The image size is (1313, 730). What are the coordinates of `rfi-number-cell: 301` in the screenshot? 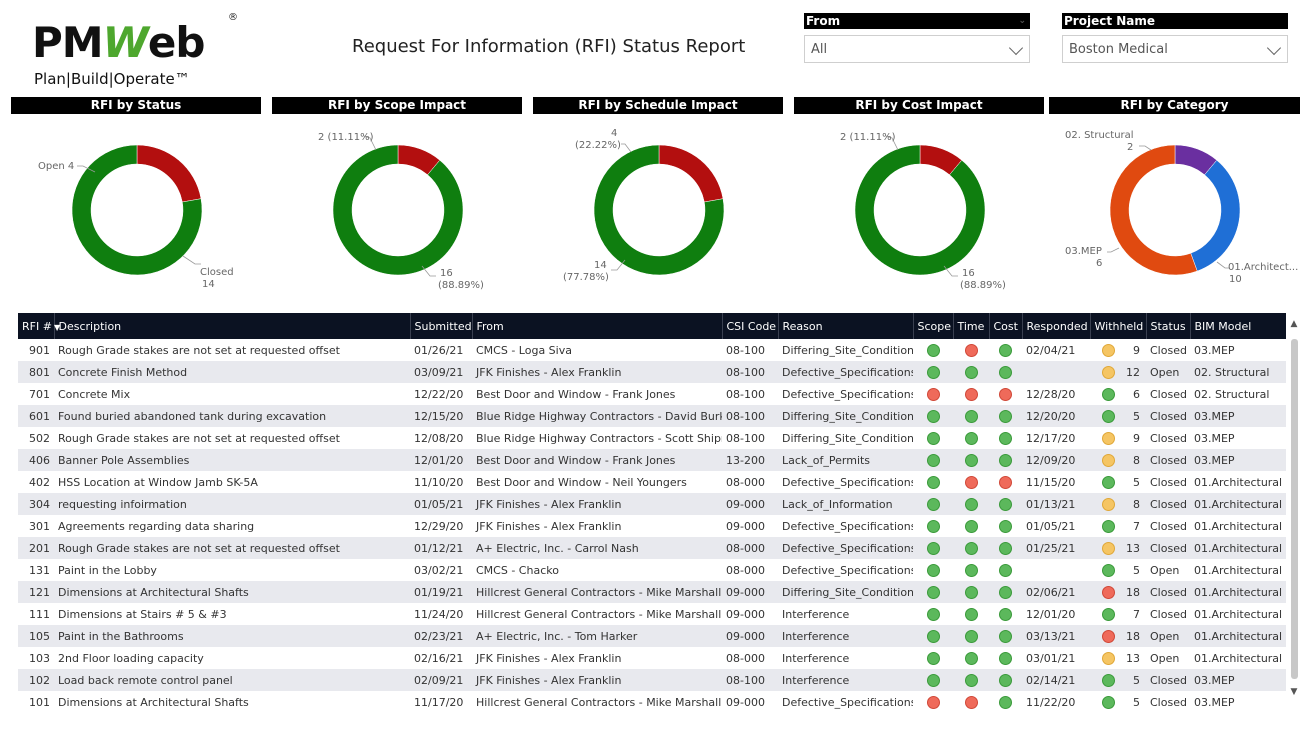 It's located at (39, 526).